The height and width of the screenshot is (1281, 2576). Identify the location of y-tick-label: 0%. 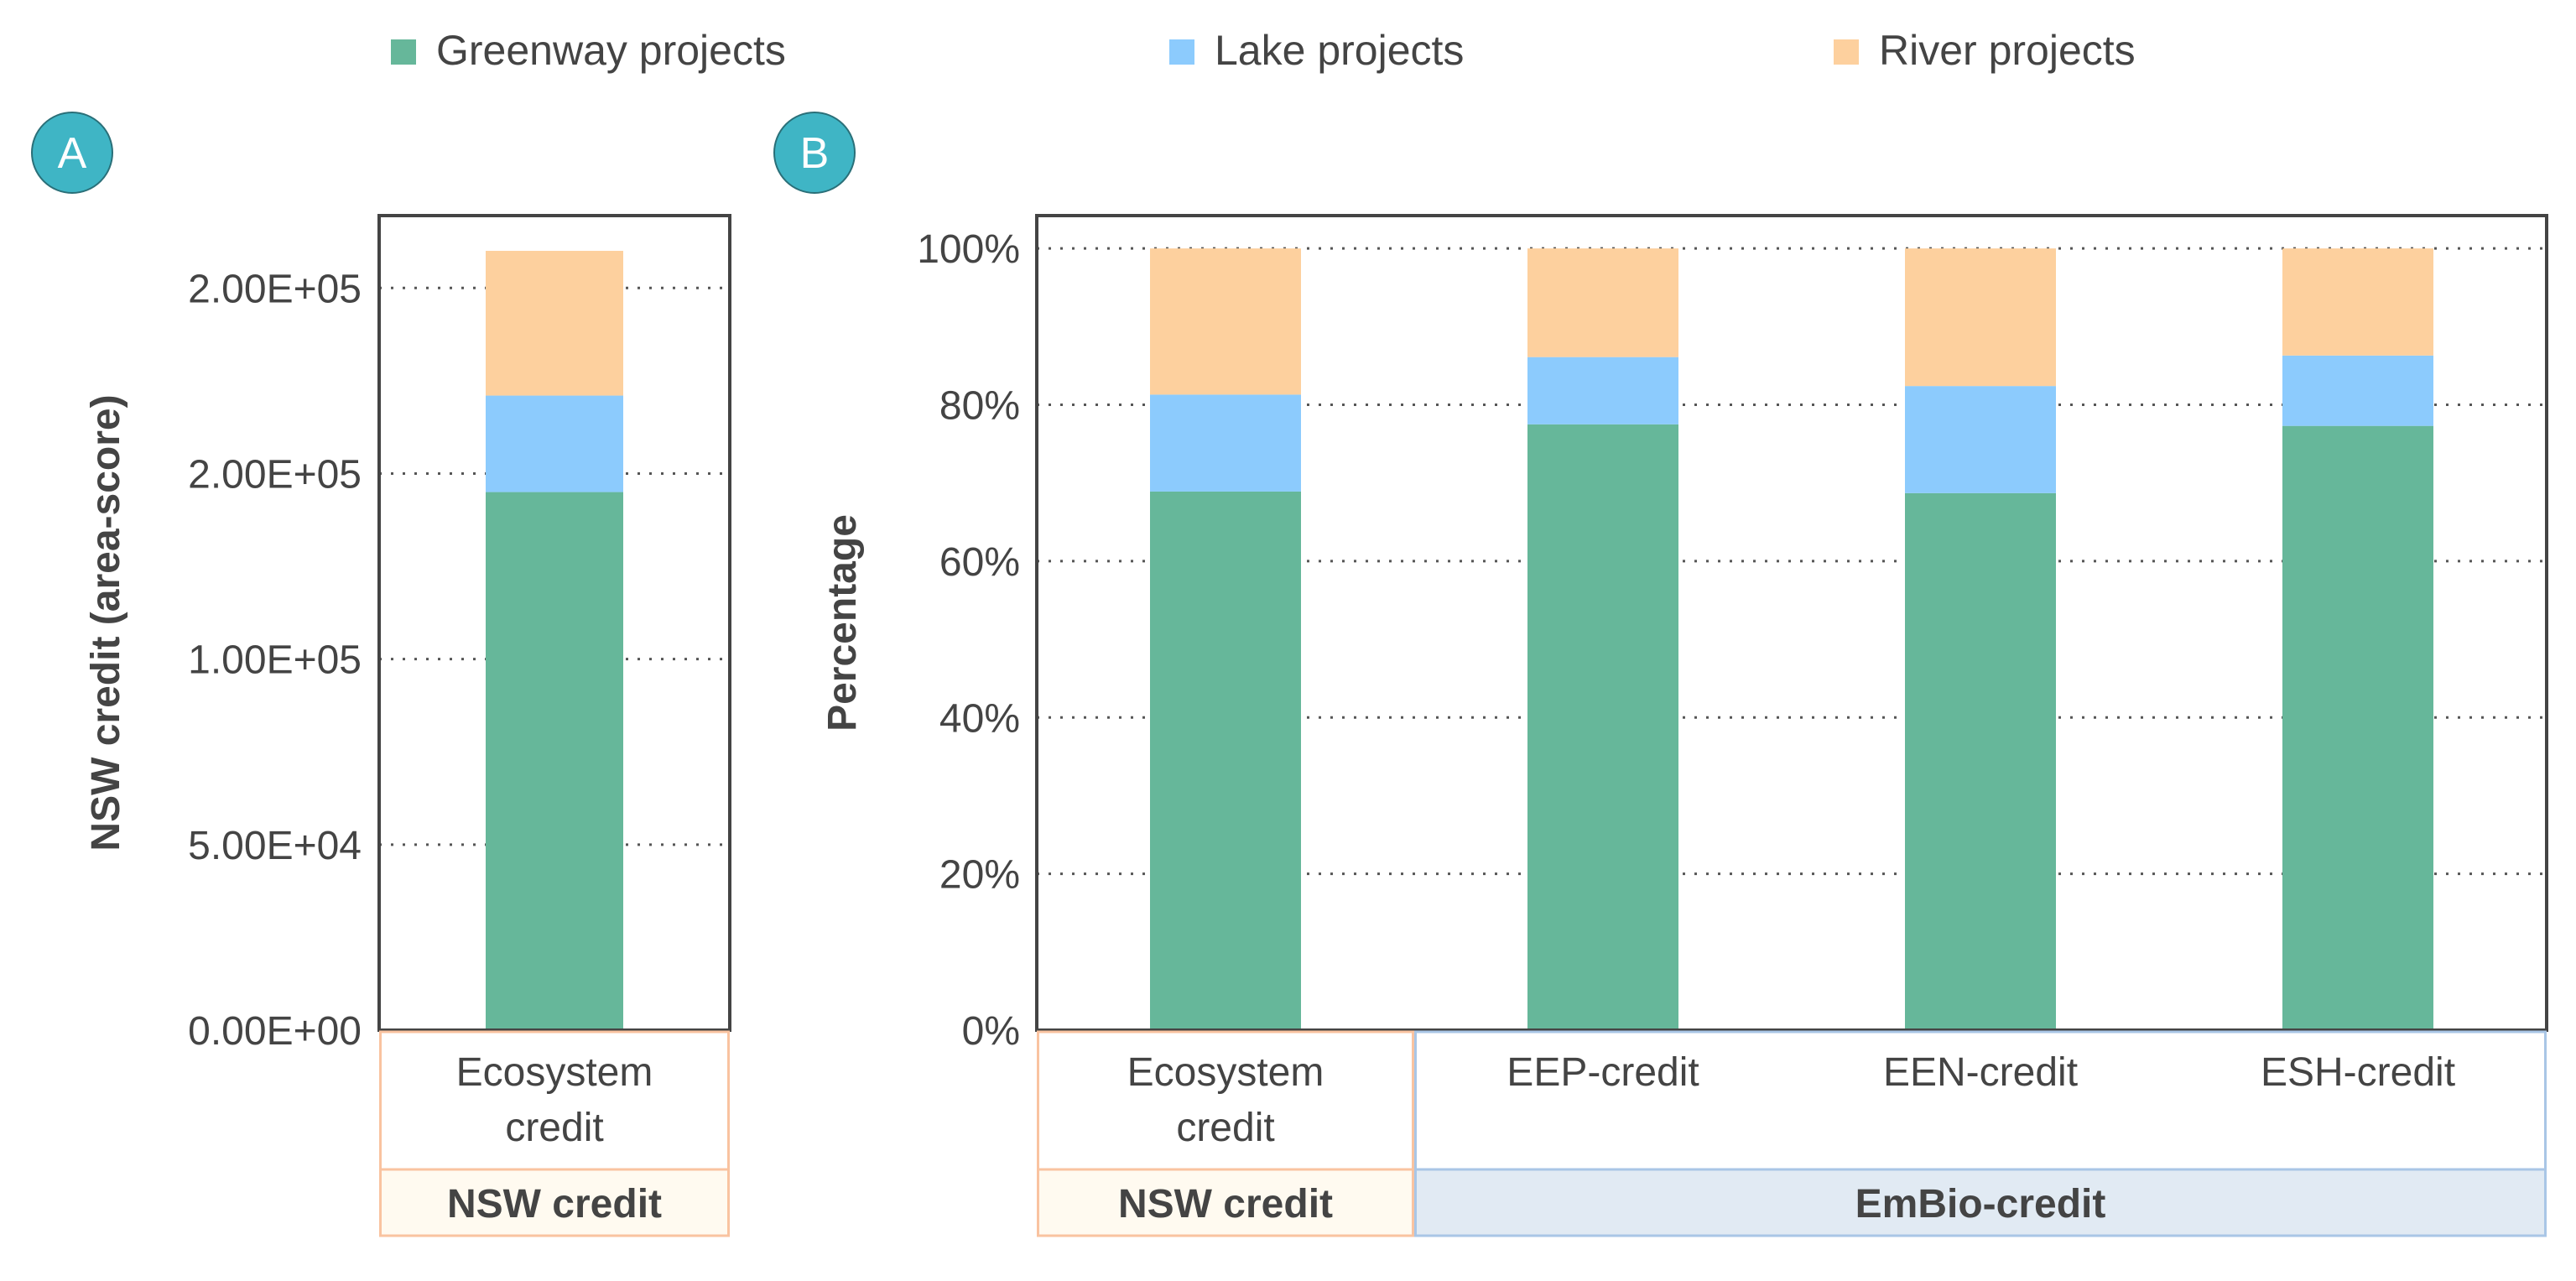
(991, 1031).